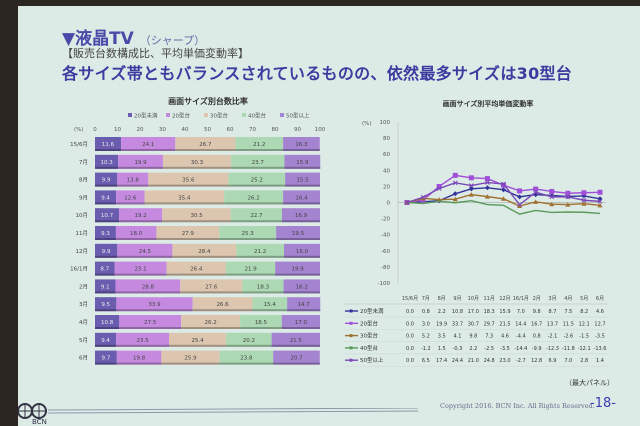 The width and height of the screenshot is (640, 426). I want to click on category-label: 12月, so click(82, 251).